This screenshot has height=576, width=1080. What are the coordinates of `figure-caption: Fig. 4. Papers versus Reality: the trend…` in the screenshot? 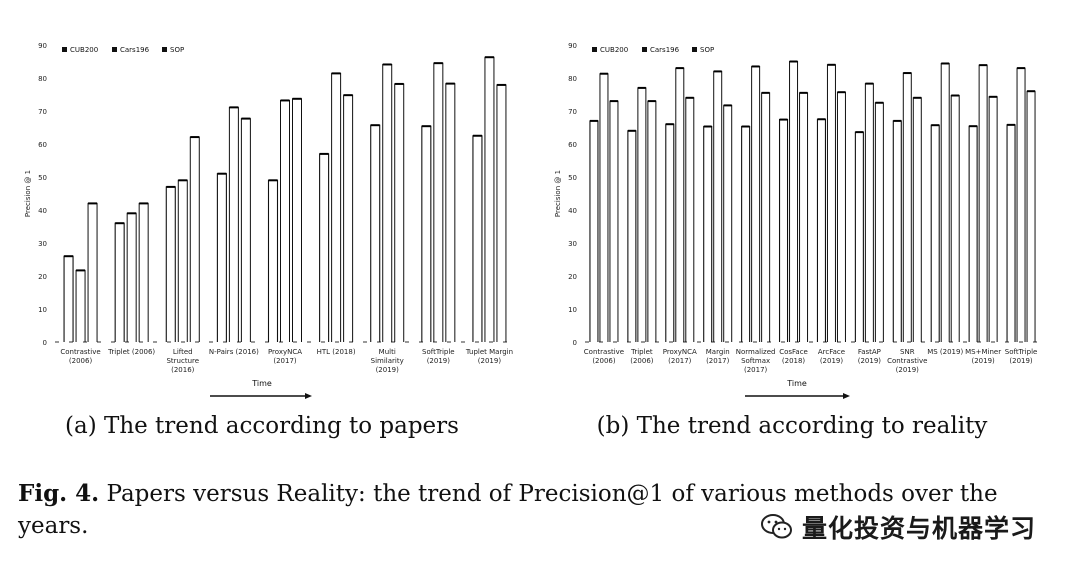 It's located at (538, 510).